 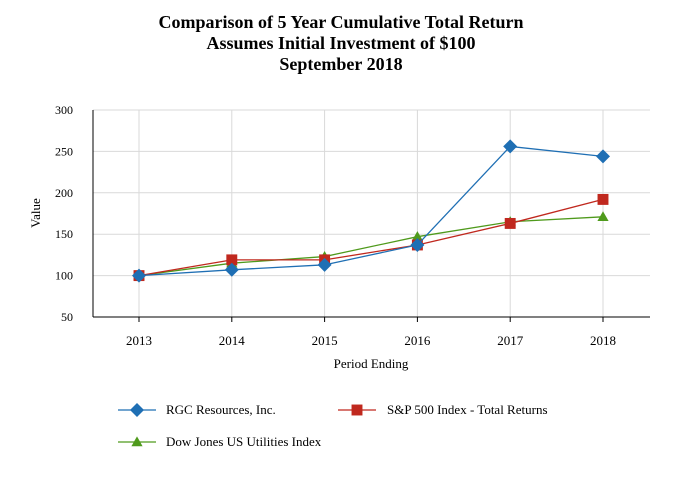 I want to click on legend-item: S&P 500 Index - Total Returns, so click(x=443, y=409).